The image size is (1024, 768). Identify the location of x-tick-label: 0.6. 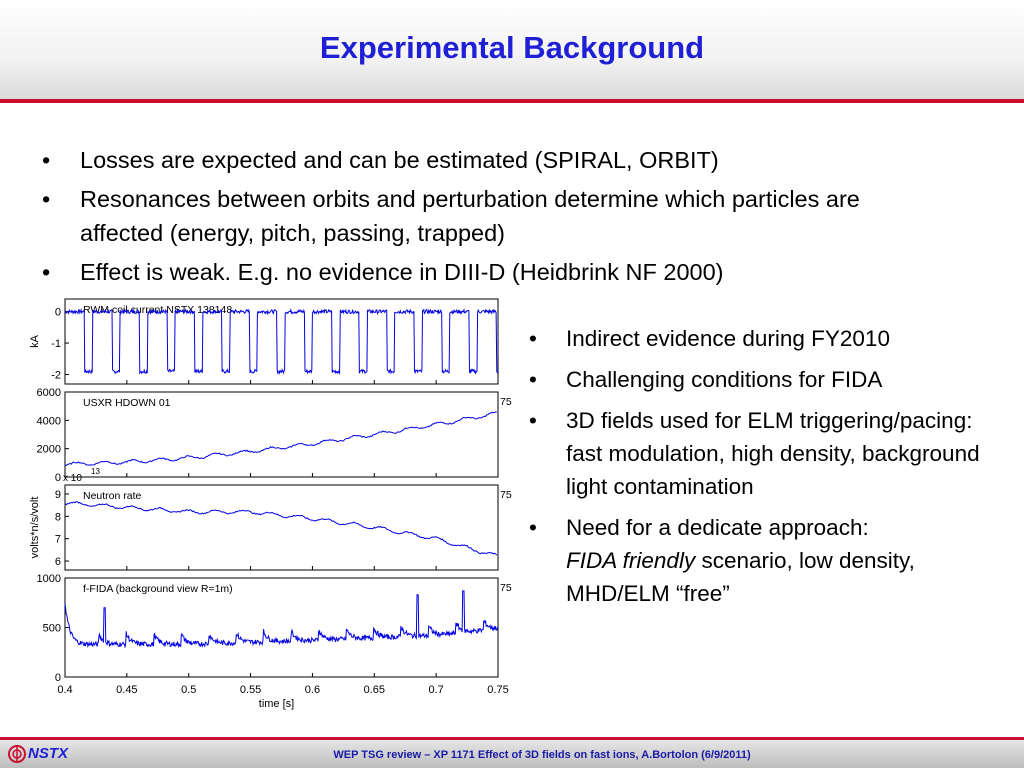
(312, 690).